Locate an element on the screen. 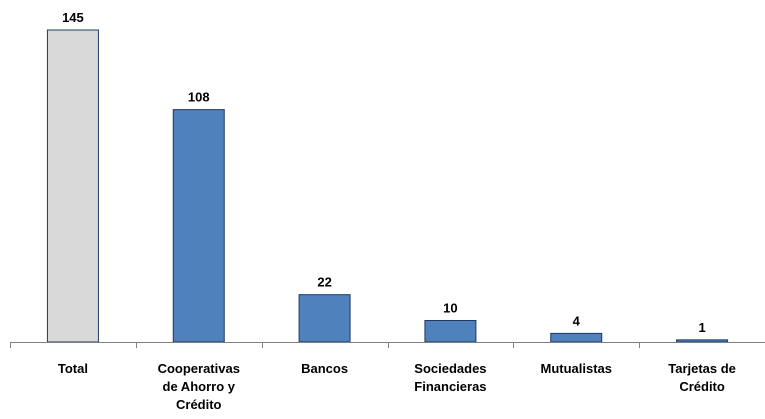  category-label-line: Bancos is located at coordinates (324, 368).